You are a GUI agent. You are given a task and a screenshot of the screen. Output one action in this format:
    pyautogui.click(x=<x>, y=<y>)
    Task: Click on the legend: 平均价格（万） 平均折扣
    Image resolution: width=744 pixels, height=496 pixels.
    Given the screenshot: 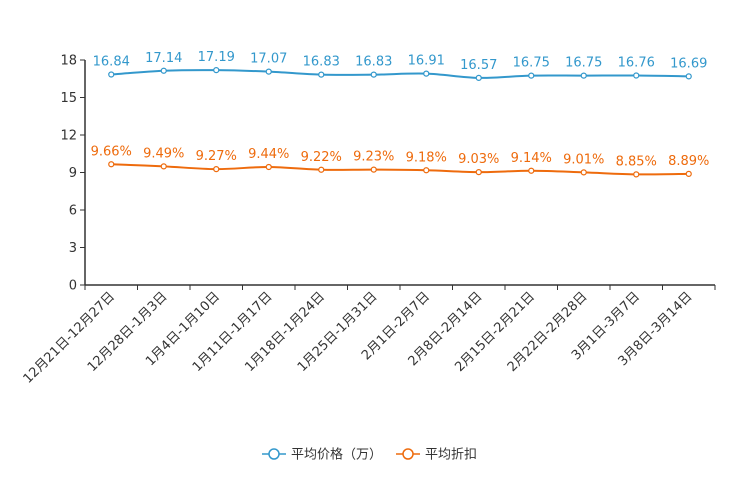 What is the action you would take?
    pyautogui.click(x=369, y=455)
    